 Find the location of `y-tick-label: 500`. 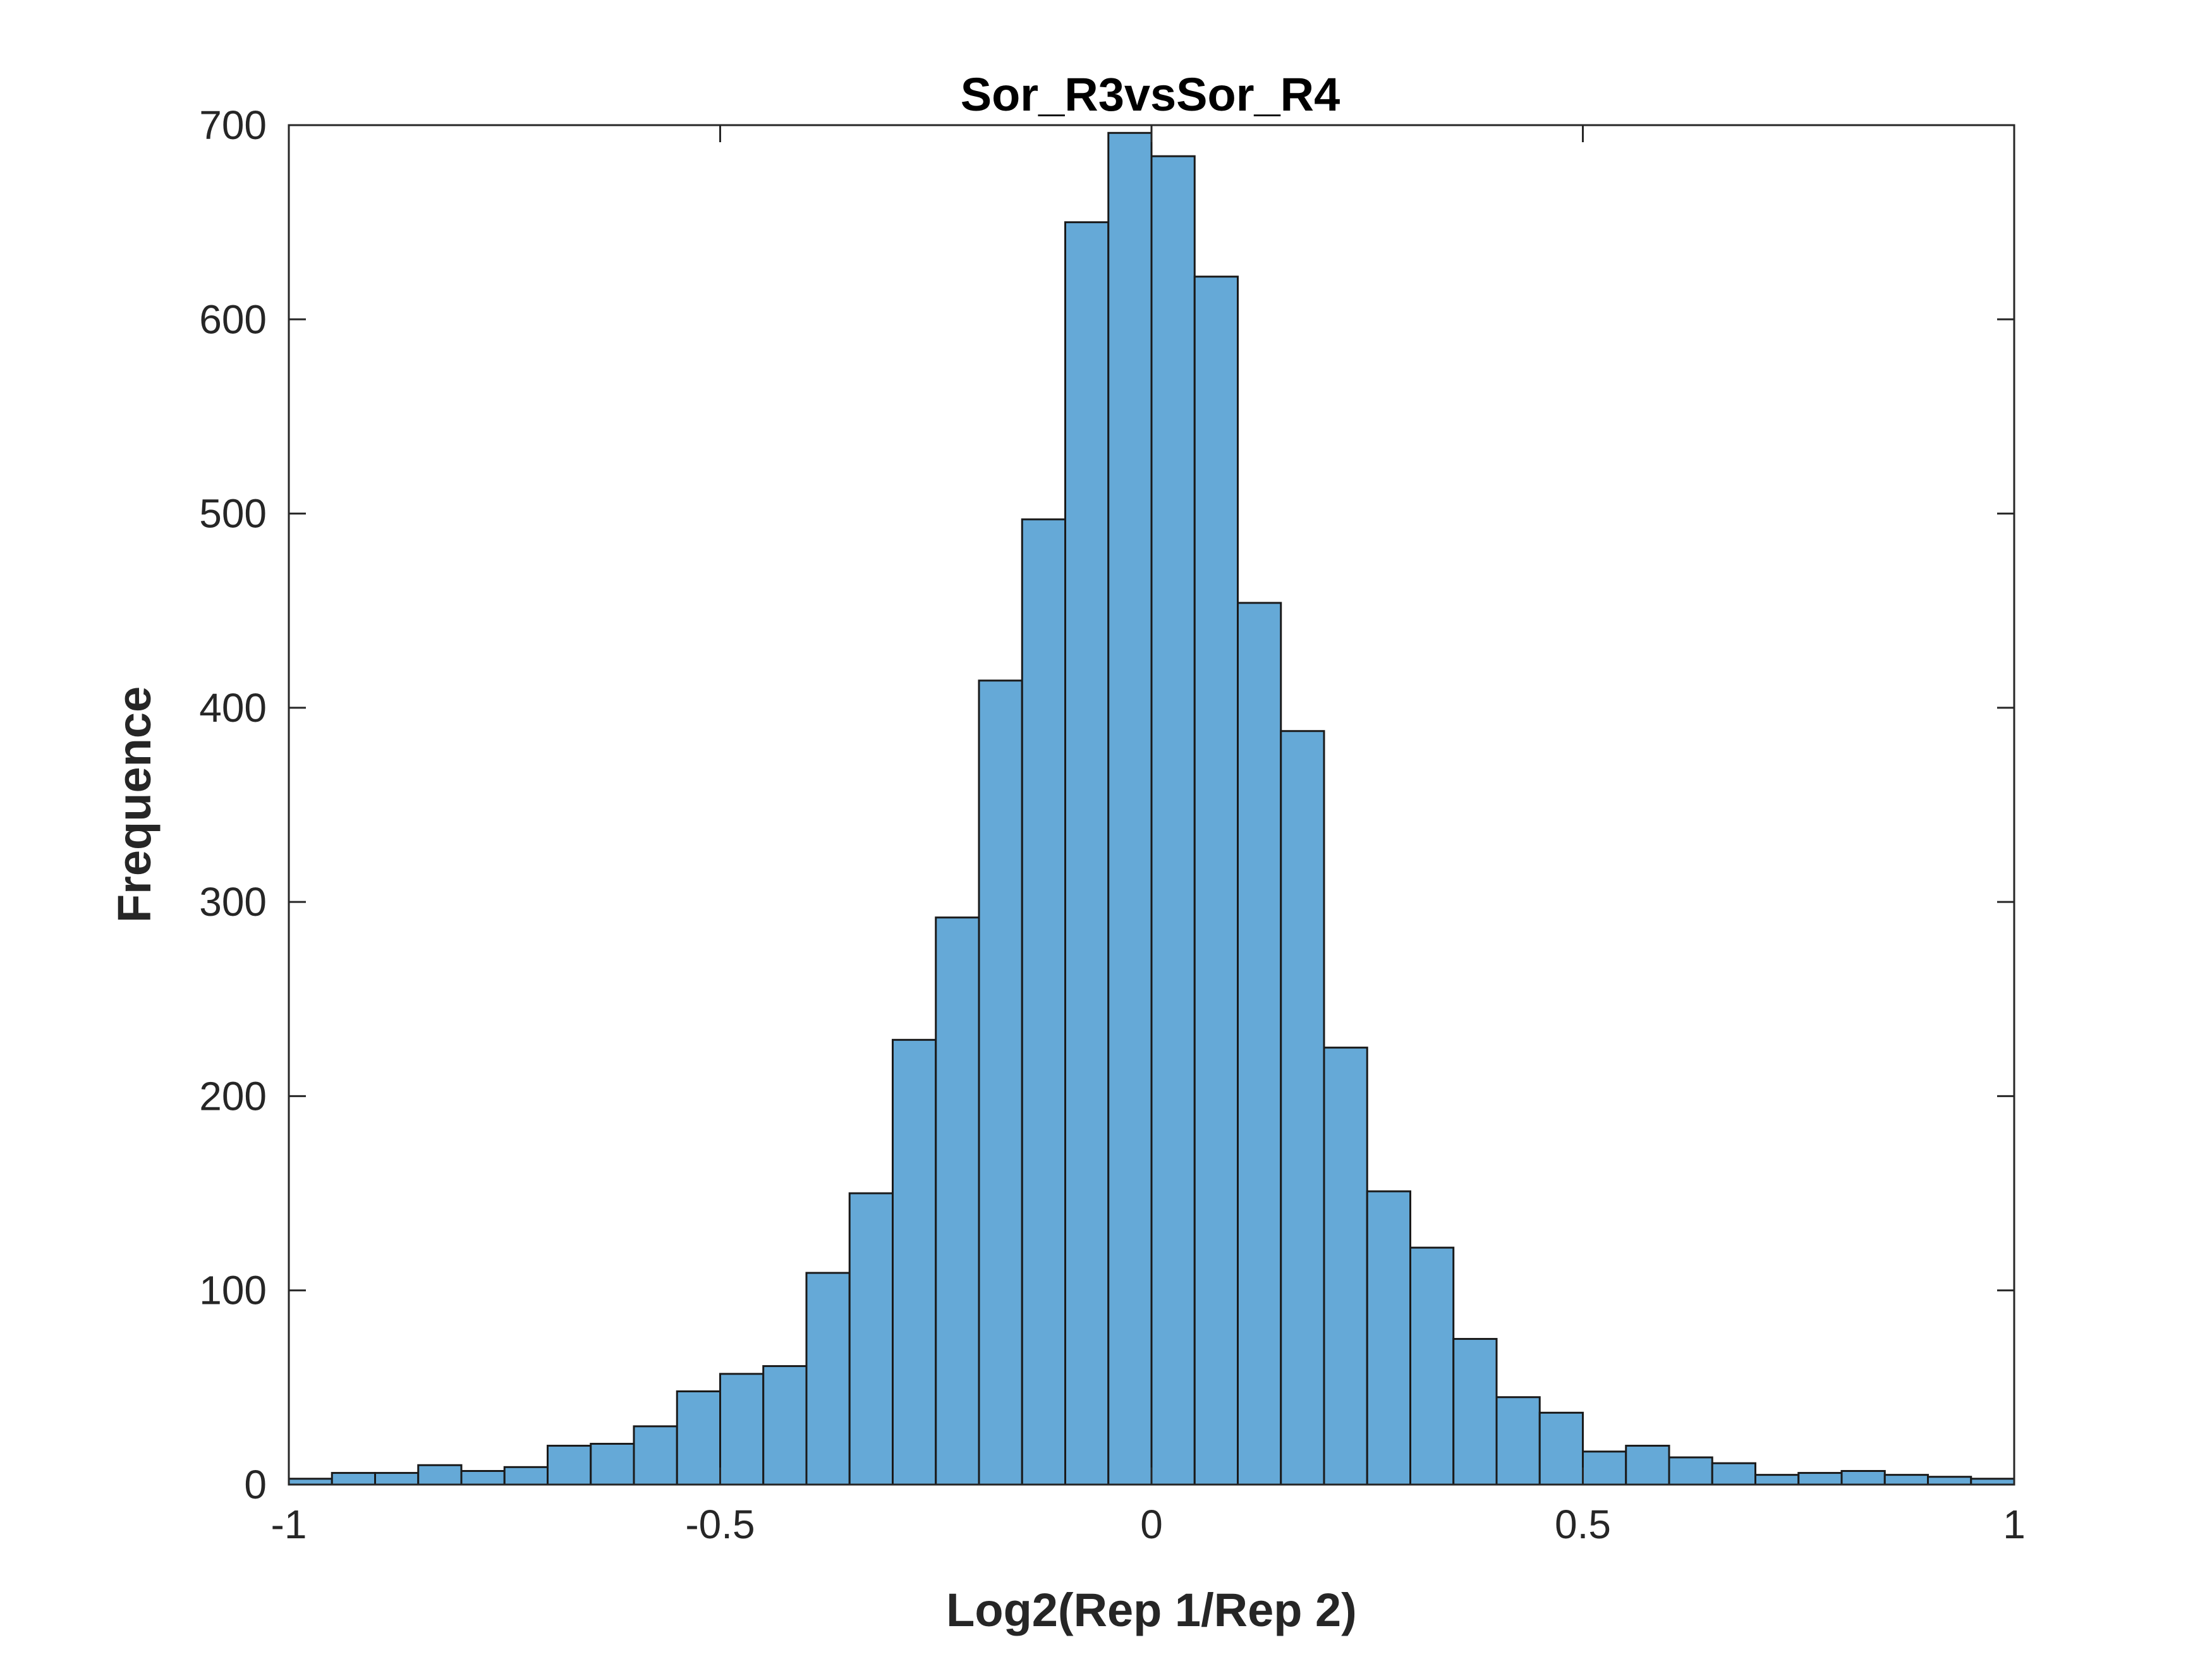

y-tick-label: 500 is located at coordinates (233, 514).